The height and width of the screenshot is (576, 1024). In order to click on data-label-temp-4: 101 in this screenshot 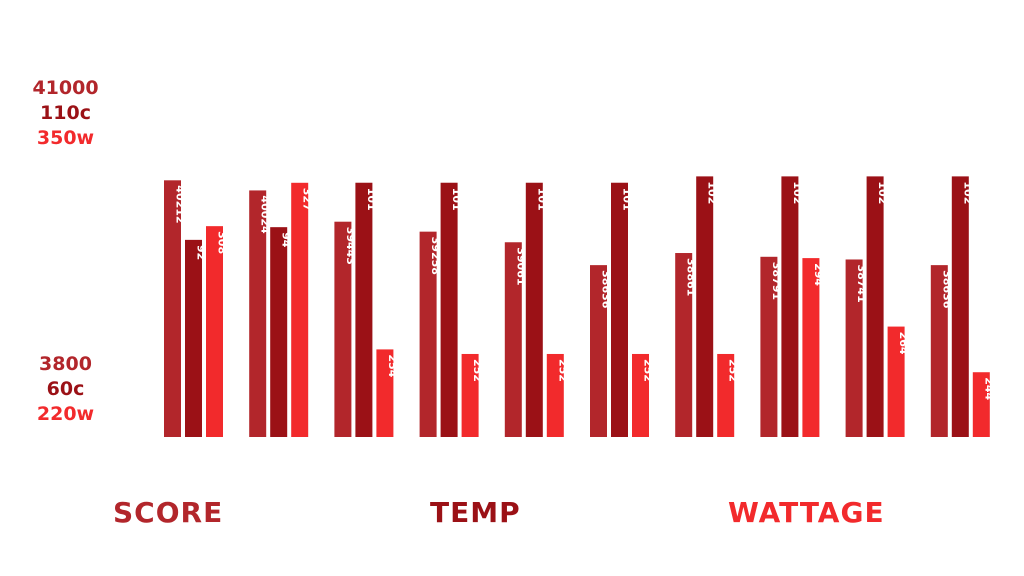, I will do `click(456, 199)`.